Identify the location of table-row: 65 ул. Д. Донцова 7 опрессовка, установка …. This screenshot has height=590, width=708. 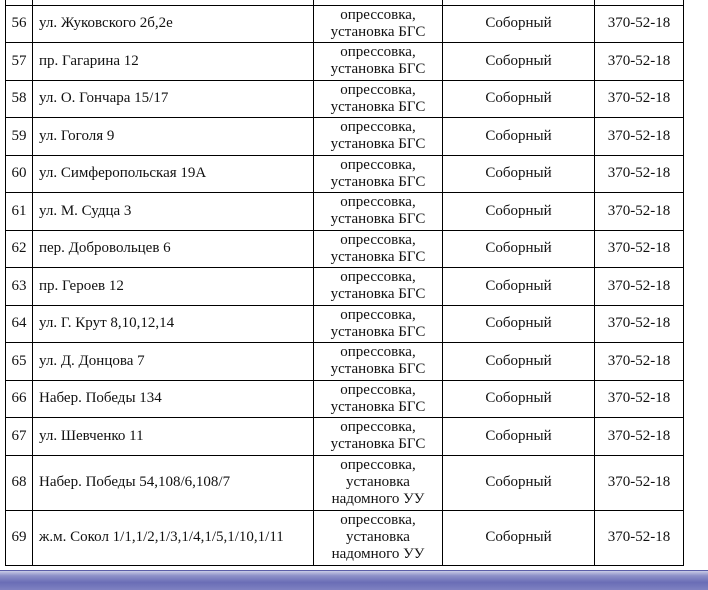
(344, 361).